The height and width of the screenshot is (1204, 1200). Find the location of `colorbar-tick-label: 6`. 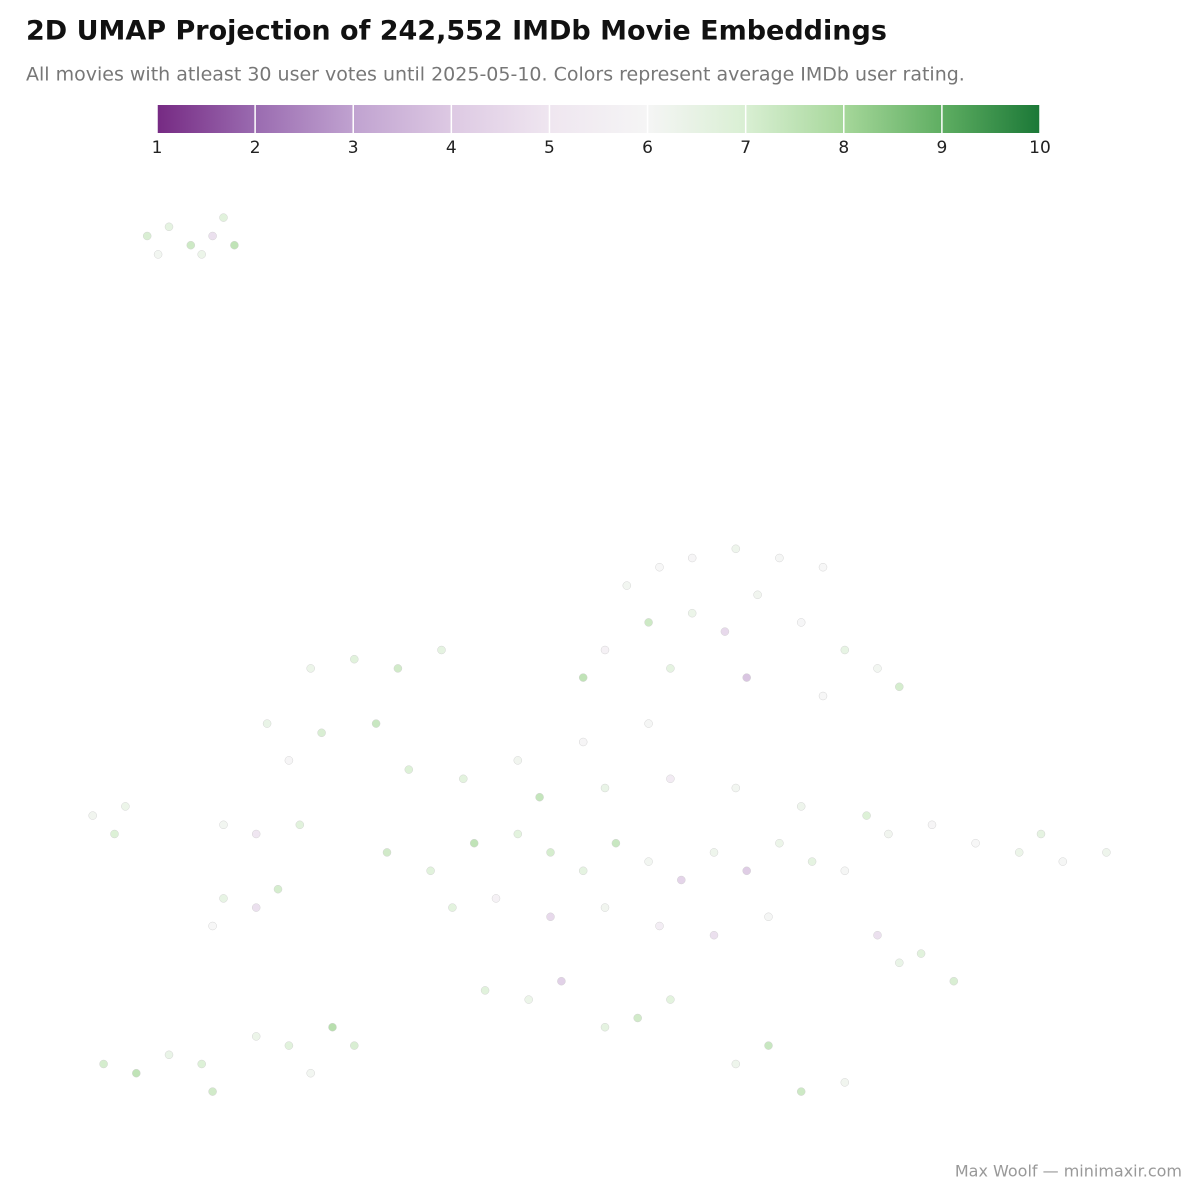

colorbar-tick-label: 6 is located at coordinates (647, 148).